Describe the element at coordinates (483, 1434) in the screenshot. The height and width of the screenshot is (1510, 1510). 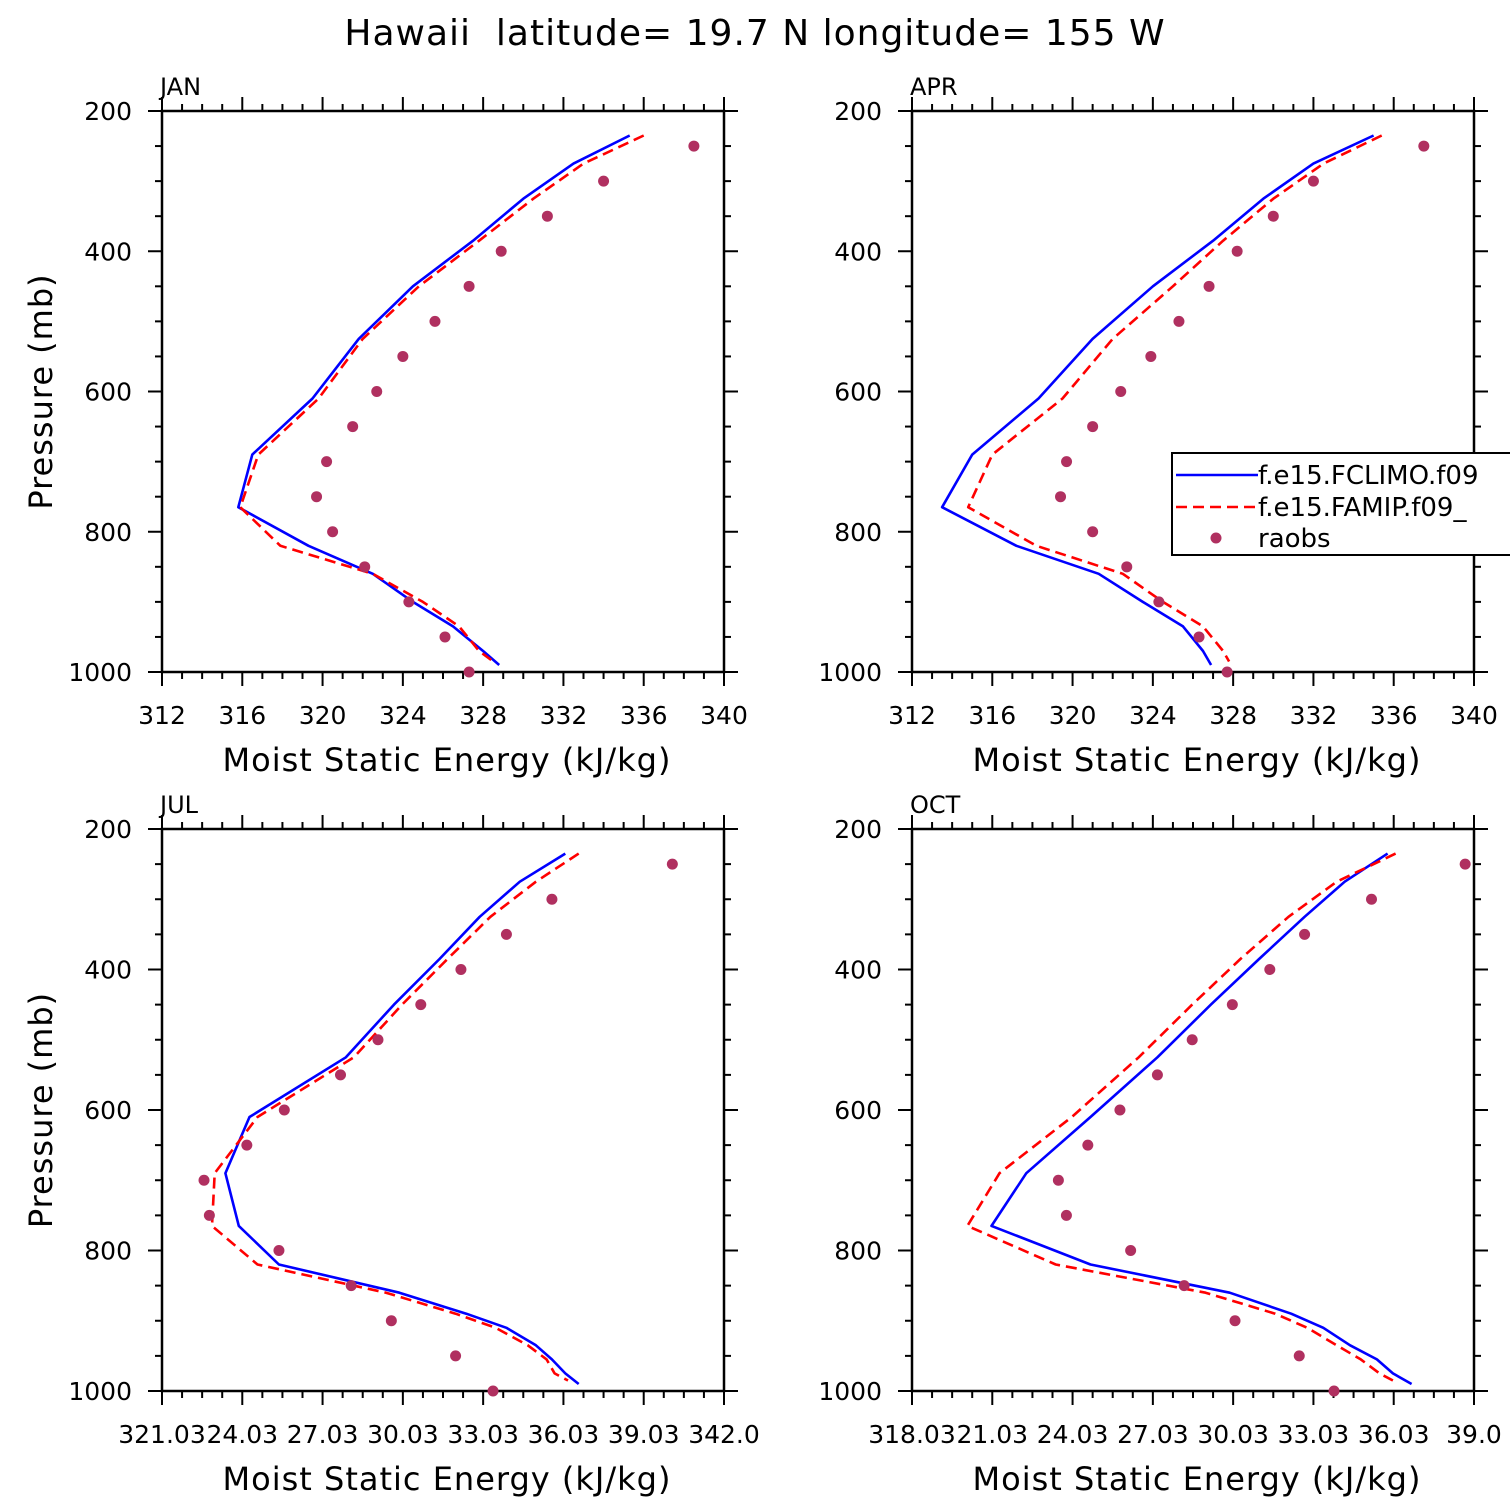
I see `x-tick-label: 33.03` at that location.